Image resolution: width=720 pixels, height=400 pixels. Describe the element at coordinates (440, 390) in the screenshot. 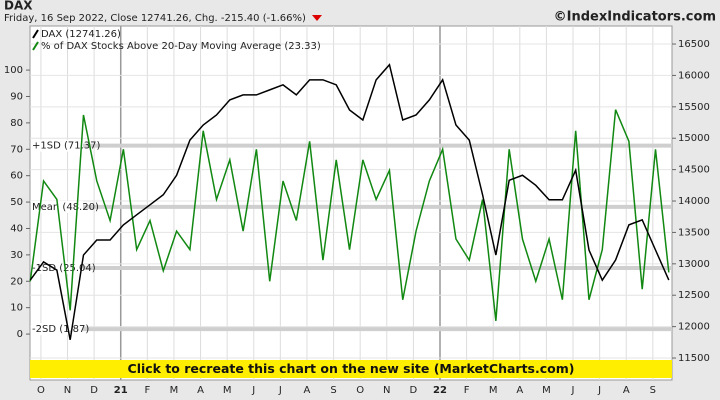

I see `x-tick-label: 22` at that location.